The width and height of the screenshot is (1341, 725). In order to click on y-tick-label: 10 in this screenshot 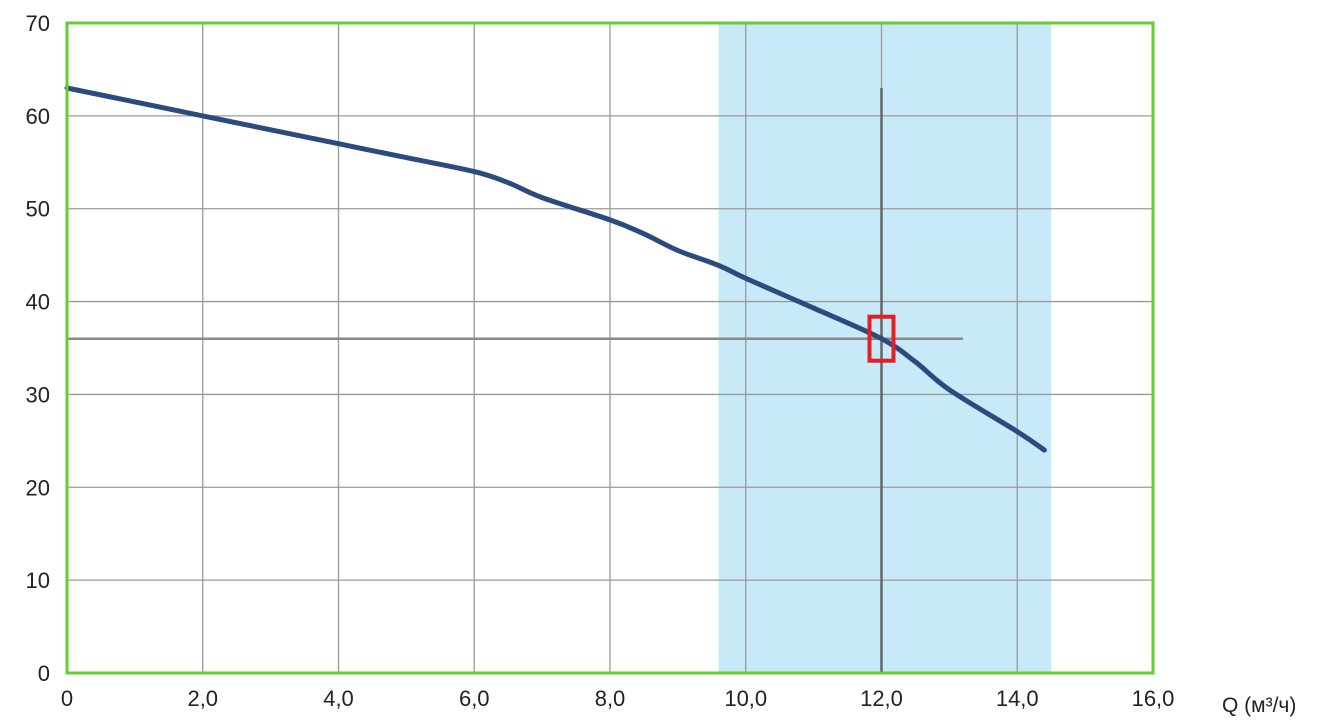, I will do `click(38, 580)`.